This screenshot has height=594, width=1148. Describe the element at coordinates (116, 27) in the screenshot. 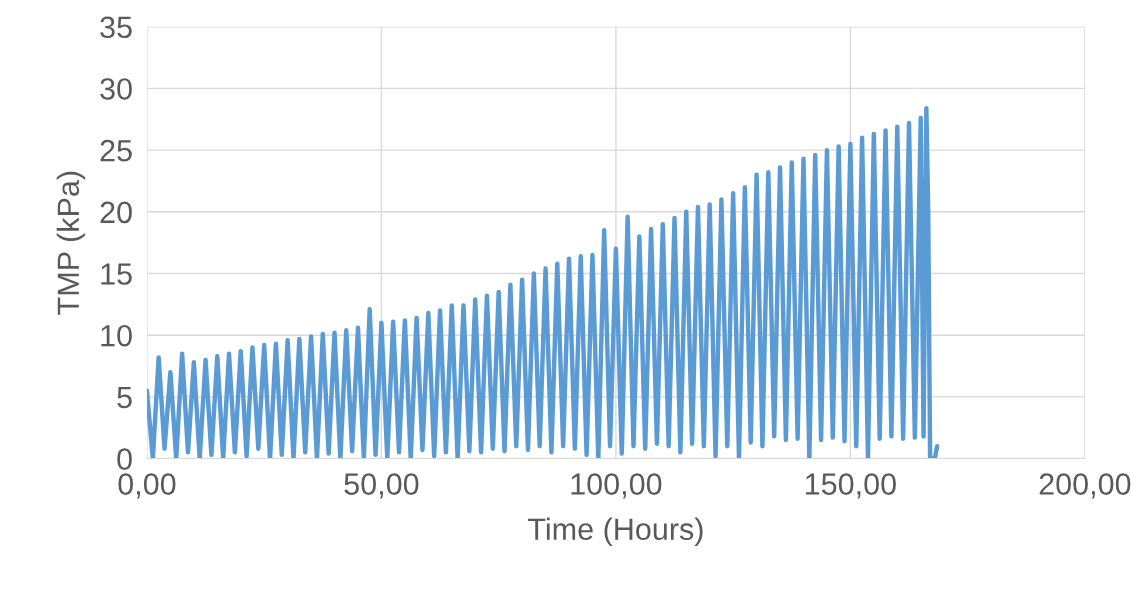

I see `y-tick-label: 35` at that location.